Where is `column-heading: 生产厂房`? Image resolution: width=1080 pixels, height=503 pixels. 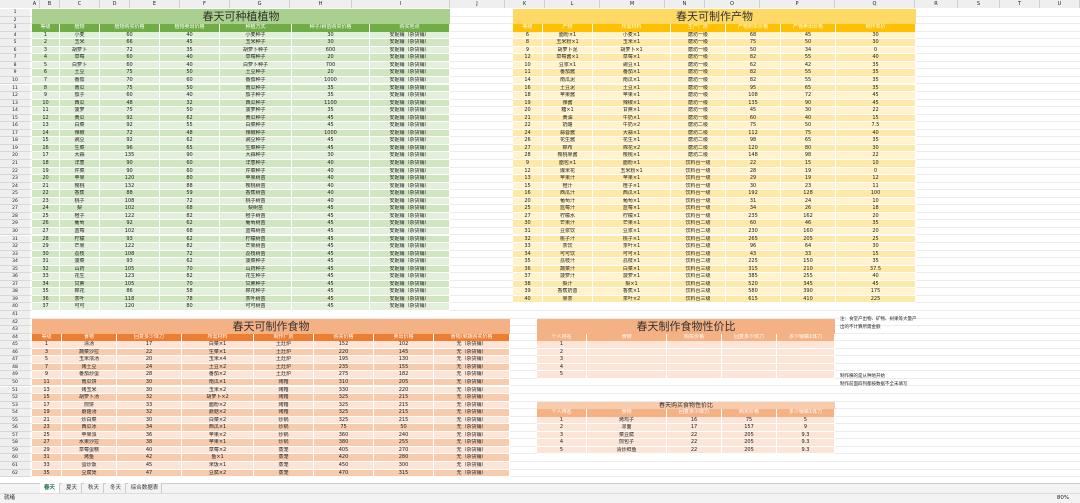
column-heading: 生产厂房 is located at coordinates (698, 28).